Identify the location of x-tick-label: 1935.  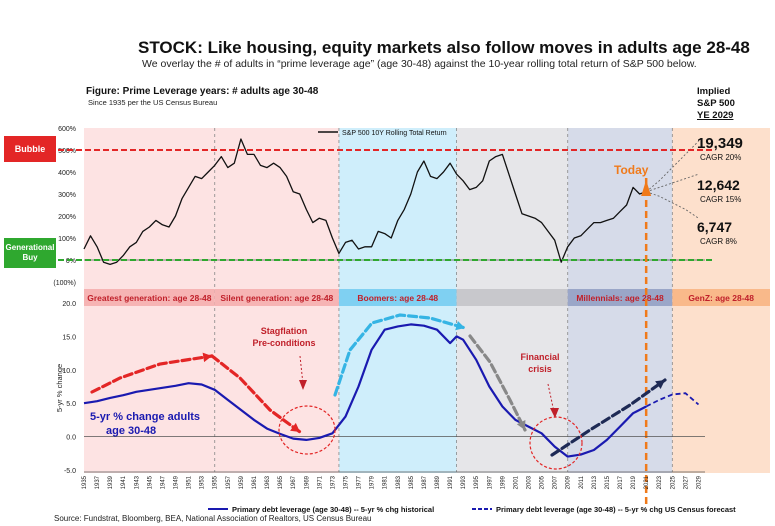
(85, 482).